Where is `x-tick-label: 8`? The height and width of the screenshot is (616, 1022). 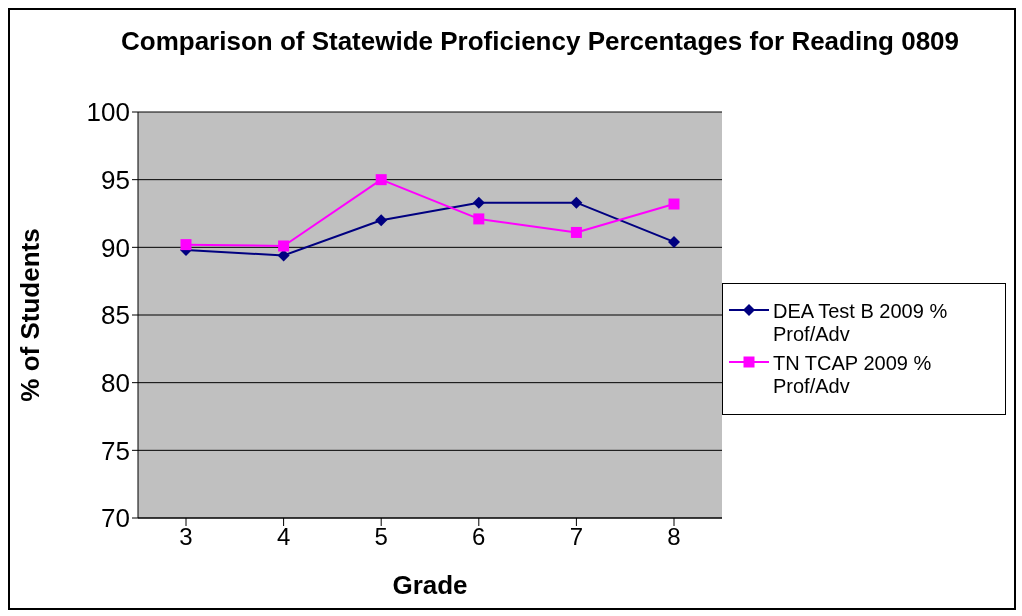 x-tick-label: 8 is located at coordinates (674, 537).